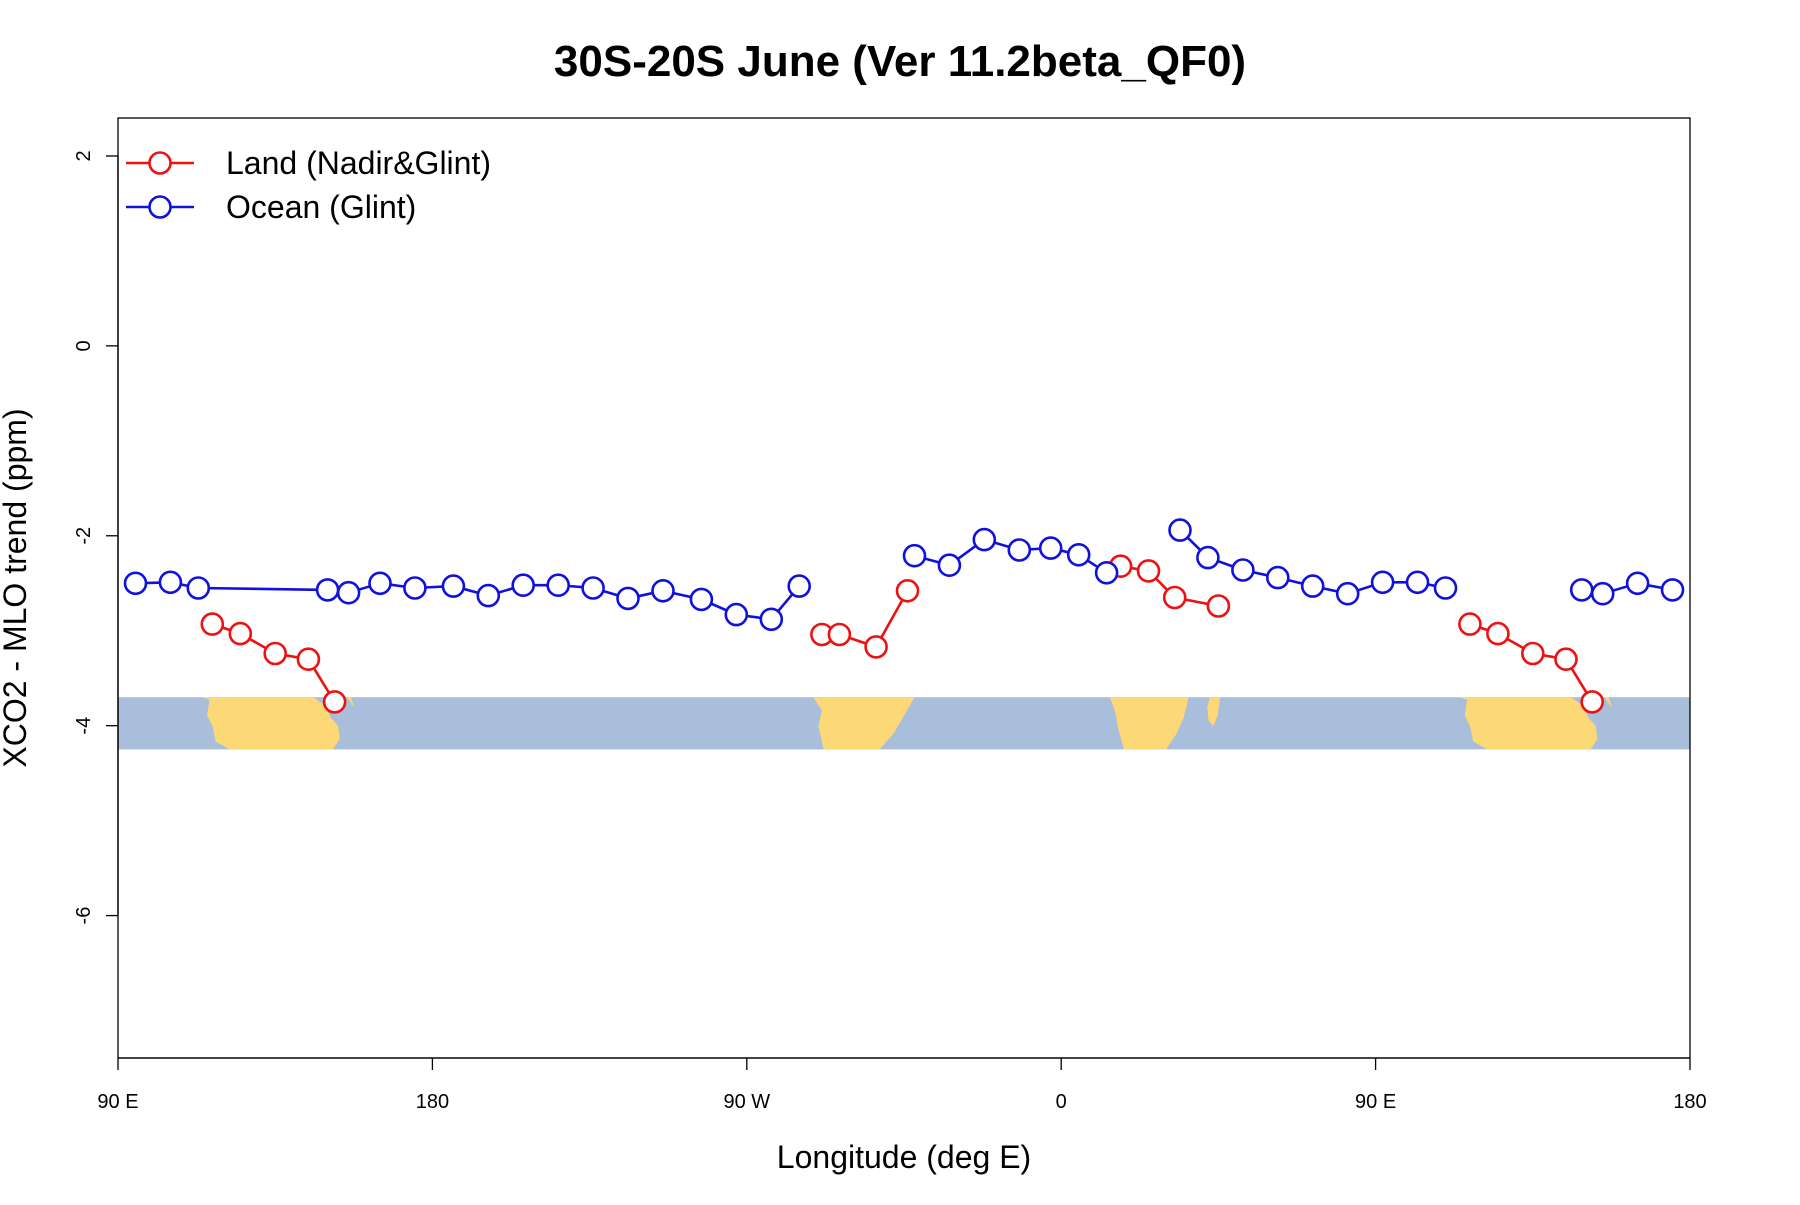 Image resolution: width=1800 pixels, height=1205 pixels. I want to click on y-tick-label: 0, so click(84, 345).